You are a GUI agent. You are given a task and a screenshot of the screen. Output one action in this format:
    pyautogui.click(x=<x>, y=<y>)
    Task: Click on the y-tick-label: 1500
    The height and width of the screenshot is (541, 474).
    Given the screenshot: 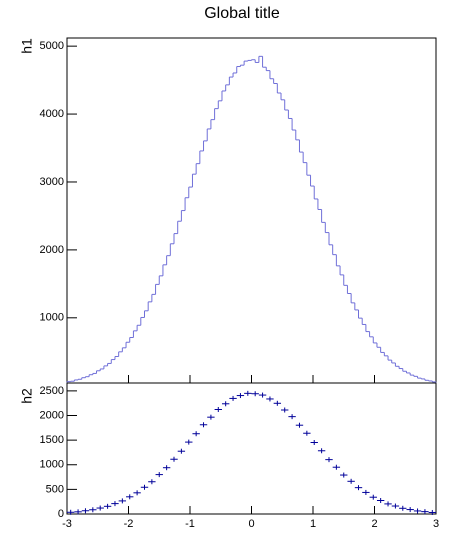 What is the action you would take?
    pyautogui.click(x=52, y=440)
    